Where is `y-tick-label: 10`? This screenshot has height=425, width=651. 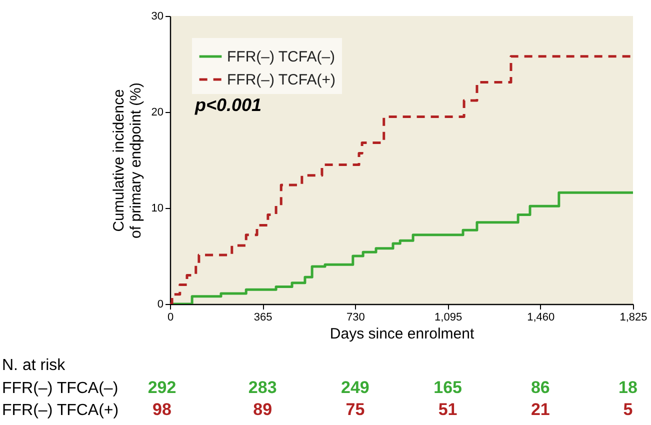
y-tick-label: 10 is located at coordinates (157, 208).